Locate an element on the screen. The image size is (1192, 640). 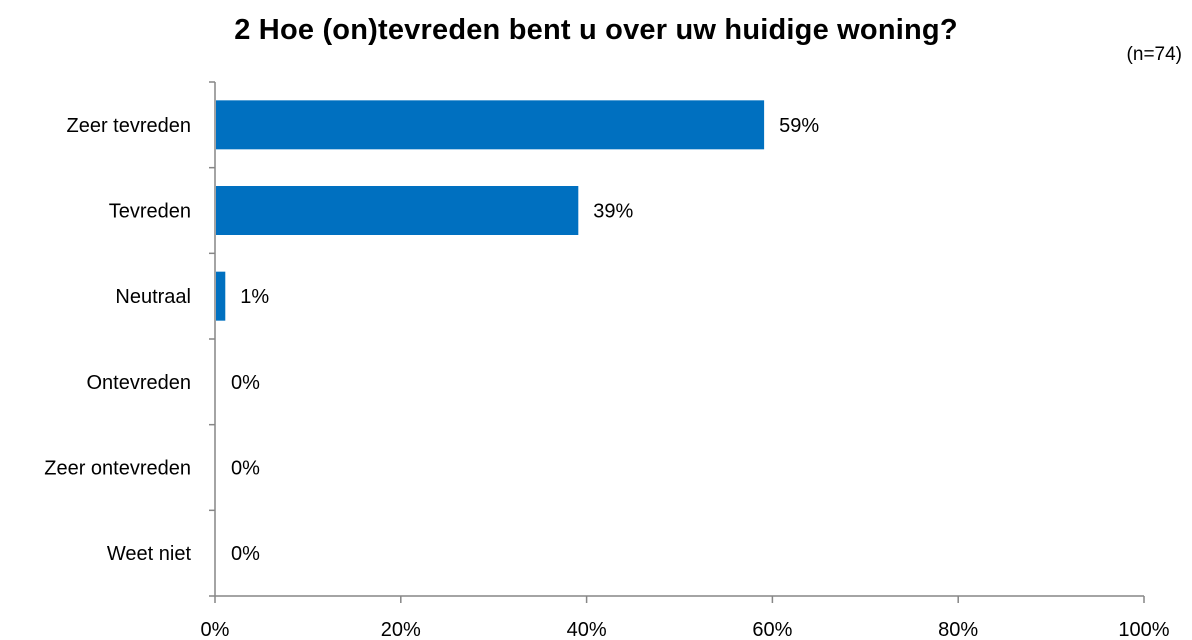
x-tick-label-3: 60% is located at coordinates (772, 629).